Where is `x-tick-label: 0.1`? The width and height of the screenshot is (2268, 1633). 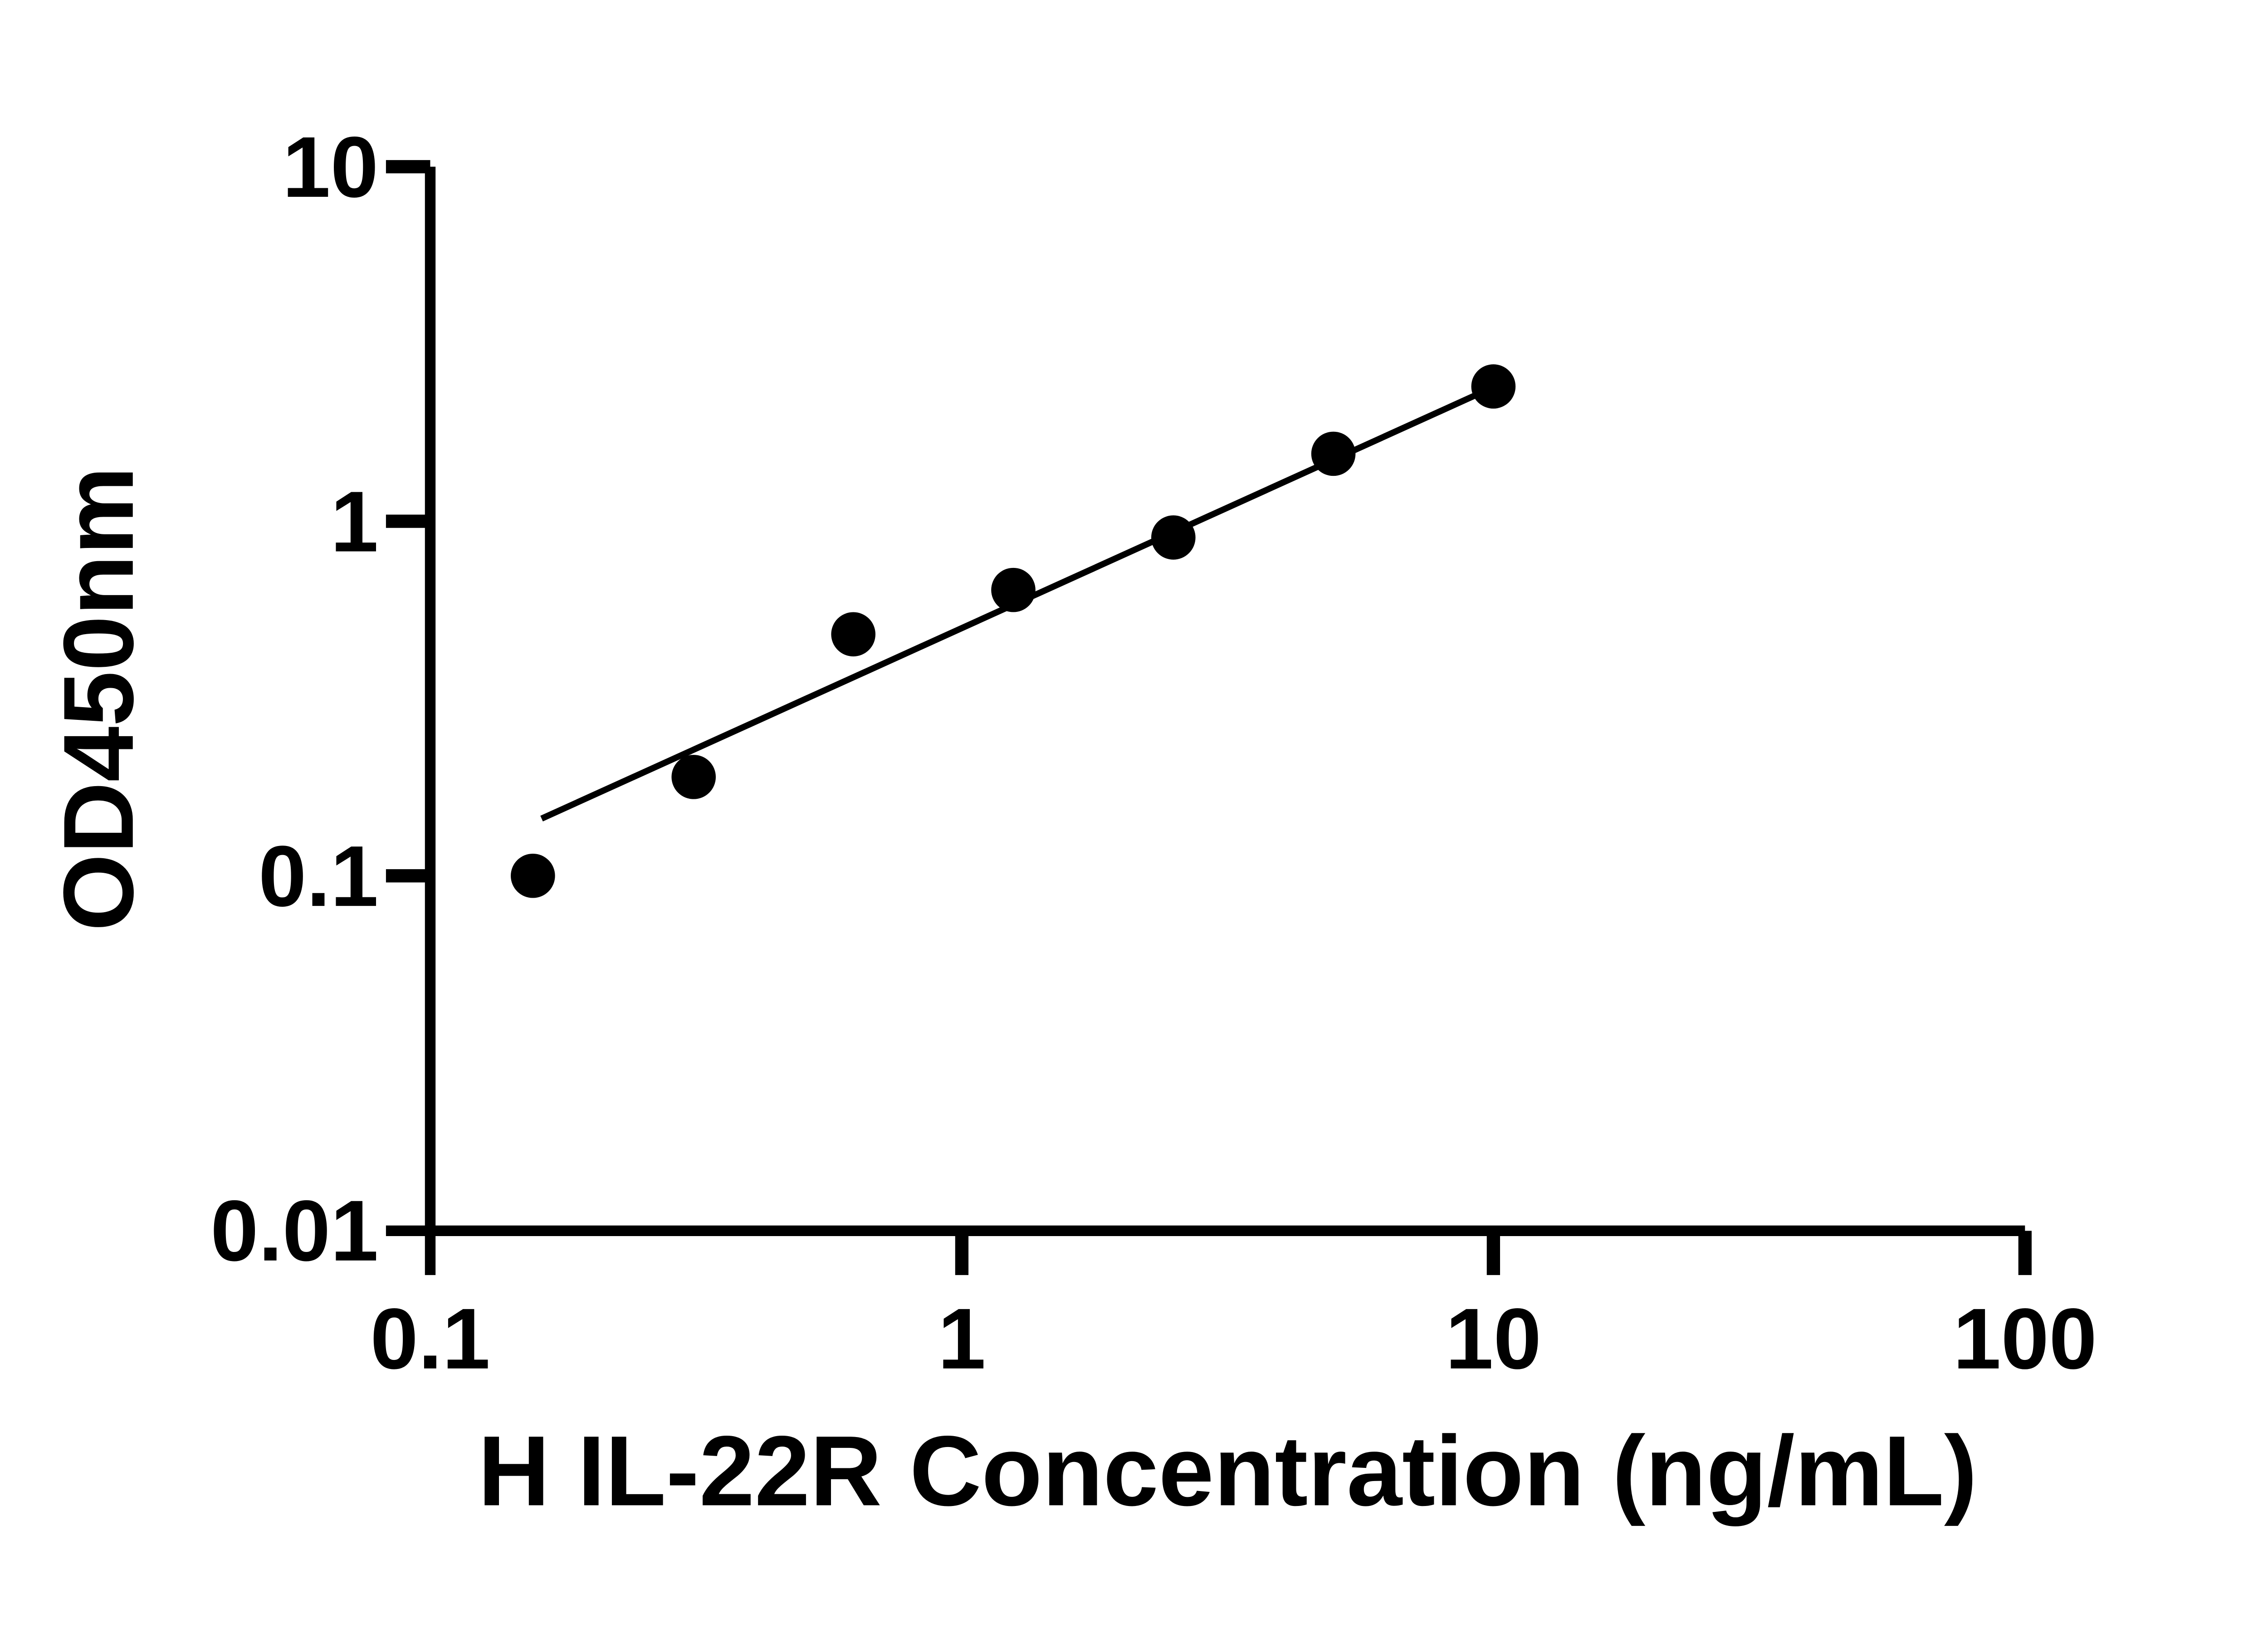 x-tick-label: 0.1 is located at coordinates (430, 1339).